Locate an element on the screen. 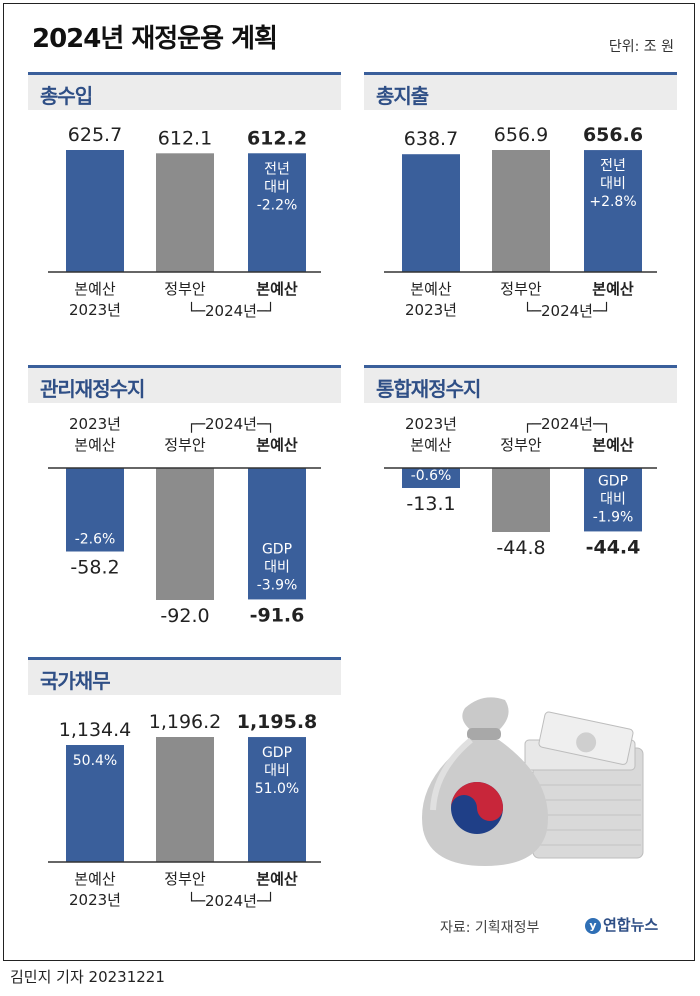 This screenshot has height=996, width=700. value-label: -92.0 is located at coordinates (184, 616).